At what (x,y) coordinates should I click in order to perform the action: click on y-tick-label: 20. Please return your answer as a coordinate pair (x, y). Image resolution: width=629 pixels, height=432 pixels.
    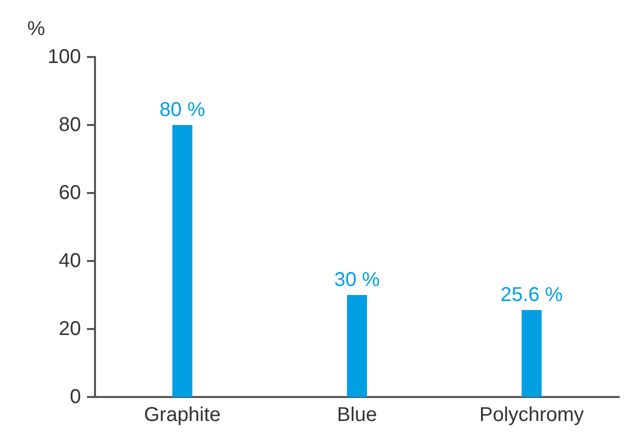
    Looking at the image, I should click on (69, 329).